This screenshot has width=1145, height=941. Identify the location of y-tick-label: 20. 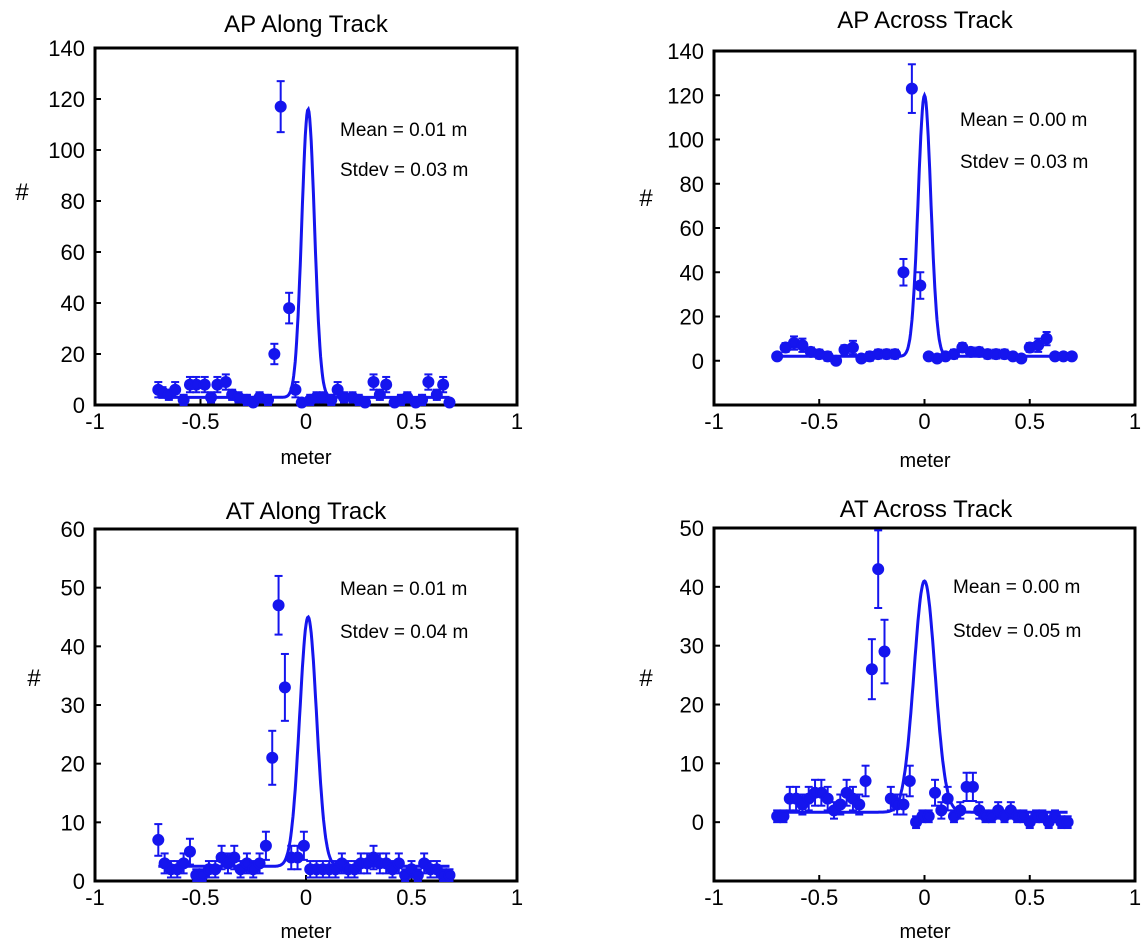
(692, 705).